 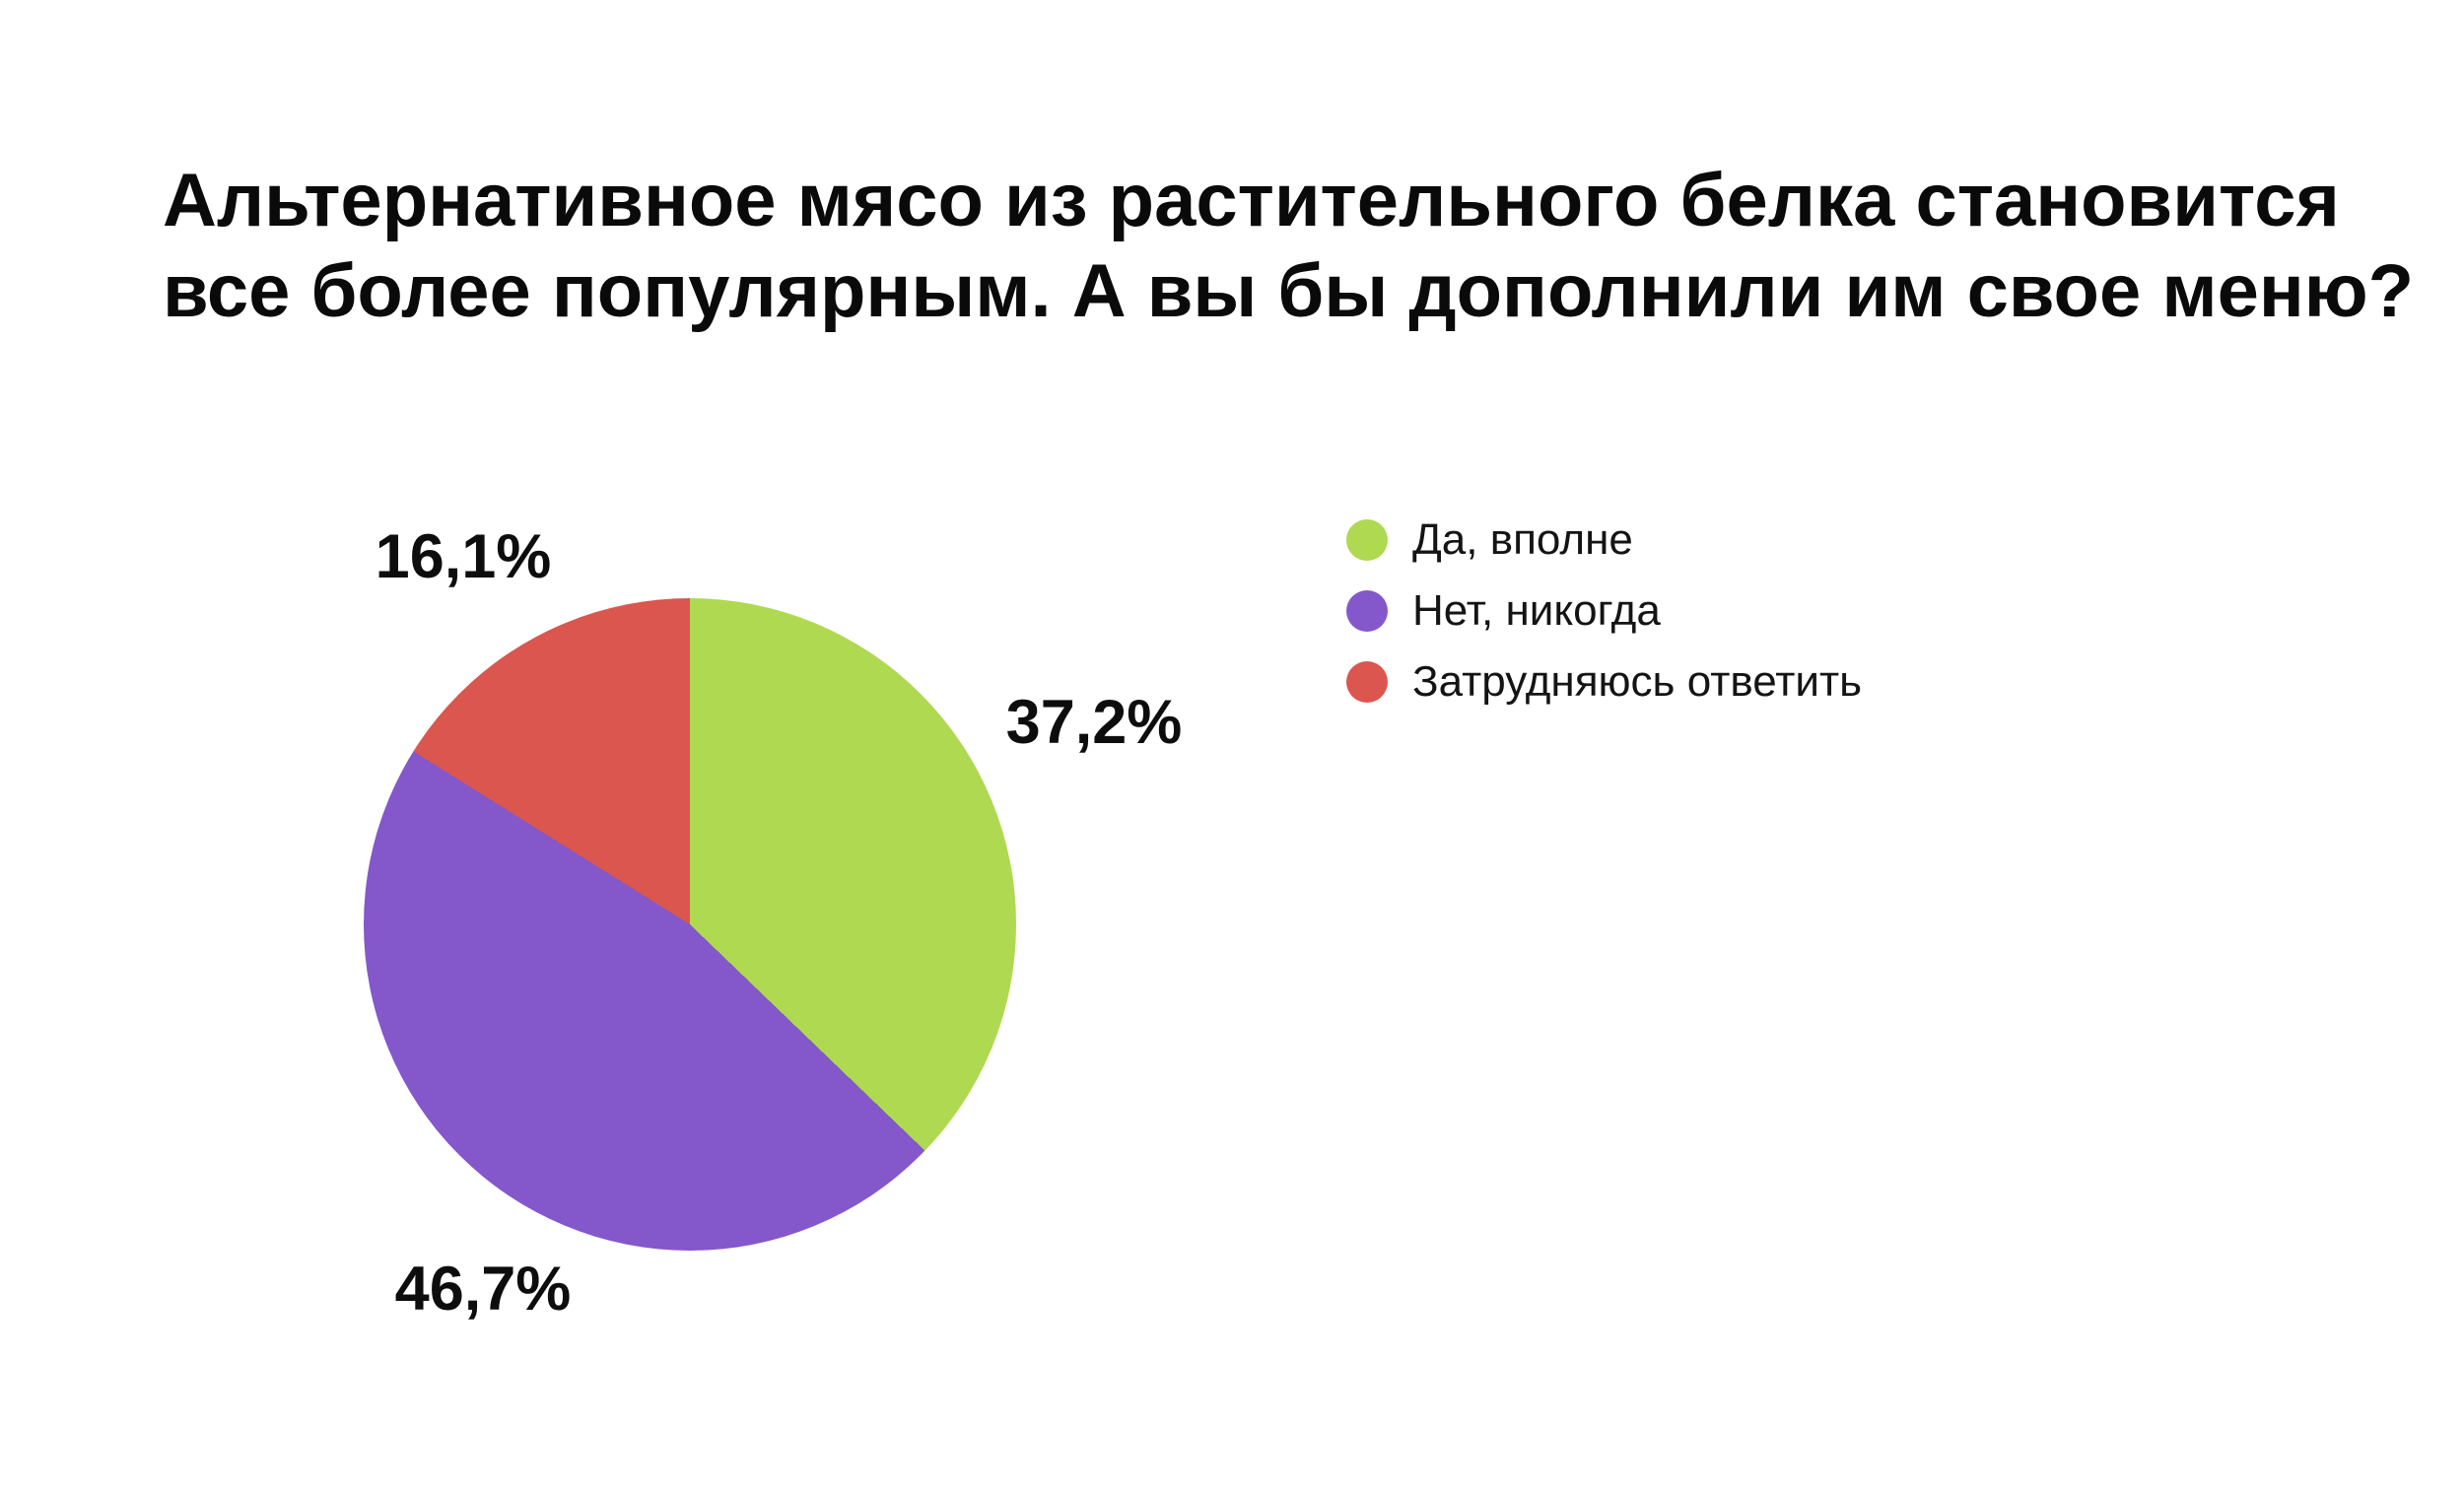 I want to click on legend-dot-yes-icon, so click(x=1367, y=540).